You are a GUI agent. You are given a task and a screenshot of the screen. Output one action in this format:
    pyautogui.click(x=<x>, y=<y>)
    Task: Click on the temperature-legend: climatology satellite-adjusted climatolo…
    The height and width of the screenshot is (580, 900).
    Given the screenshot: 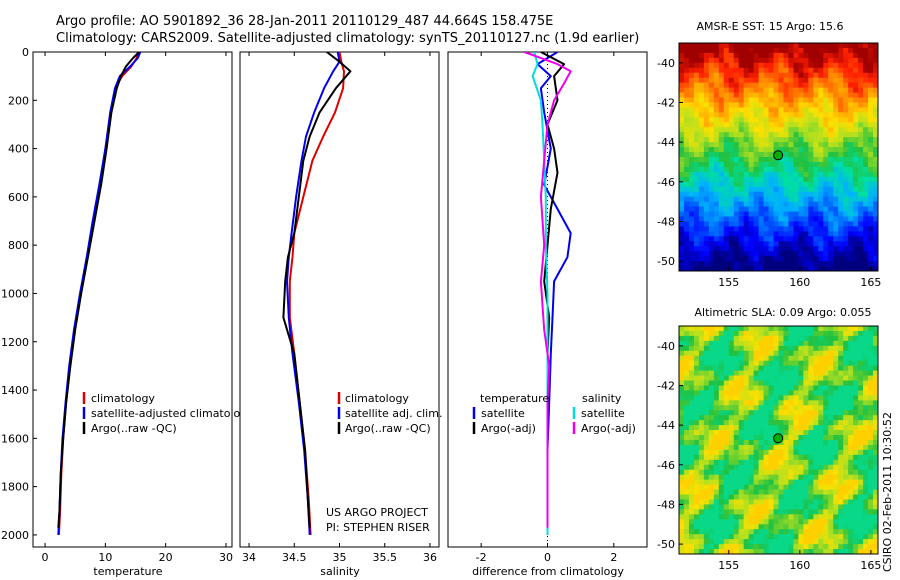 What is the action you would take?
    pyautogui.click(x=164, y=413)
    